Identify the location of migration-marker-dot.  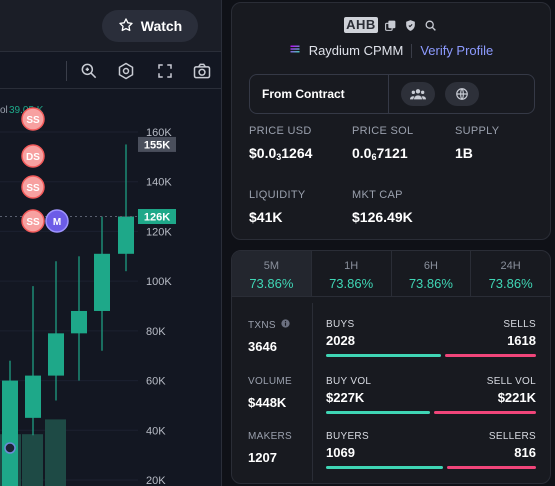
(57, 221).